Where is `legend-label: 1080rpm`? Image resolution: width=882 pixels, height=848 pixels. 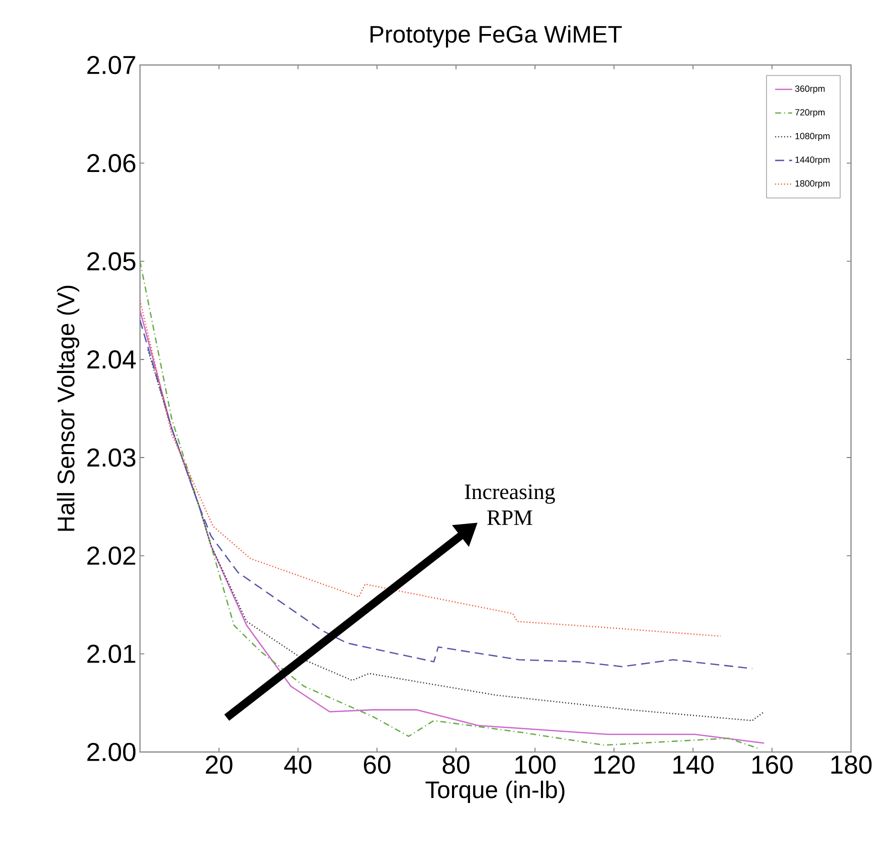
legend-label: 1080rpm is located at coordinates (812, 136).